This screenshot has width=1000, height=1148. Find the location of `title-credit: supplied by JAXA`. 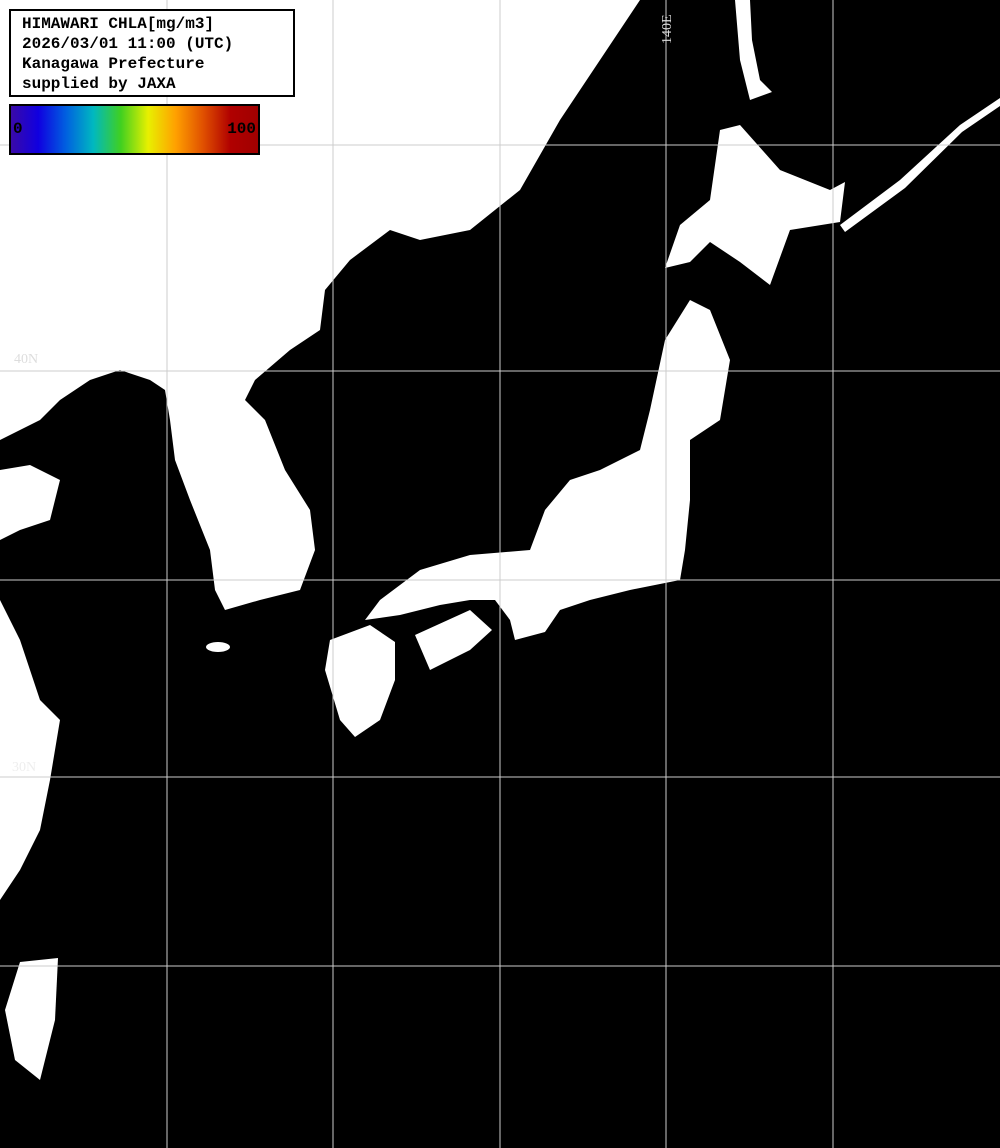

title-credit: supplied by JAXA is located at coordinates (99, 84).